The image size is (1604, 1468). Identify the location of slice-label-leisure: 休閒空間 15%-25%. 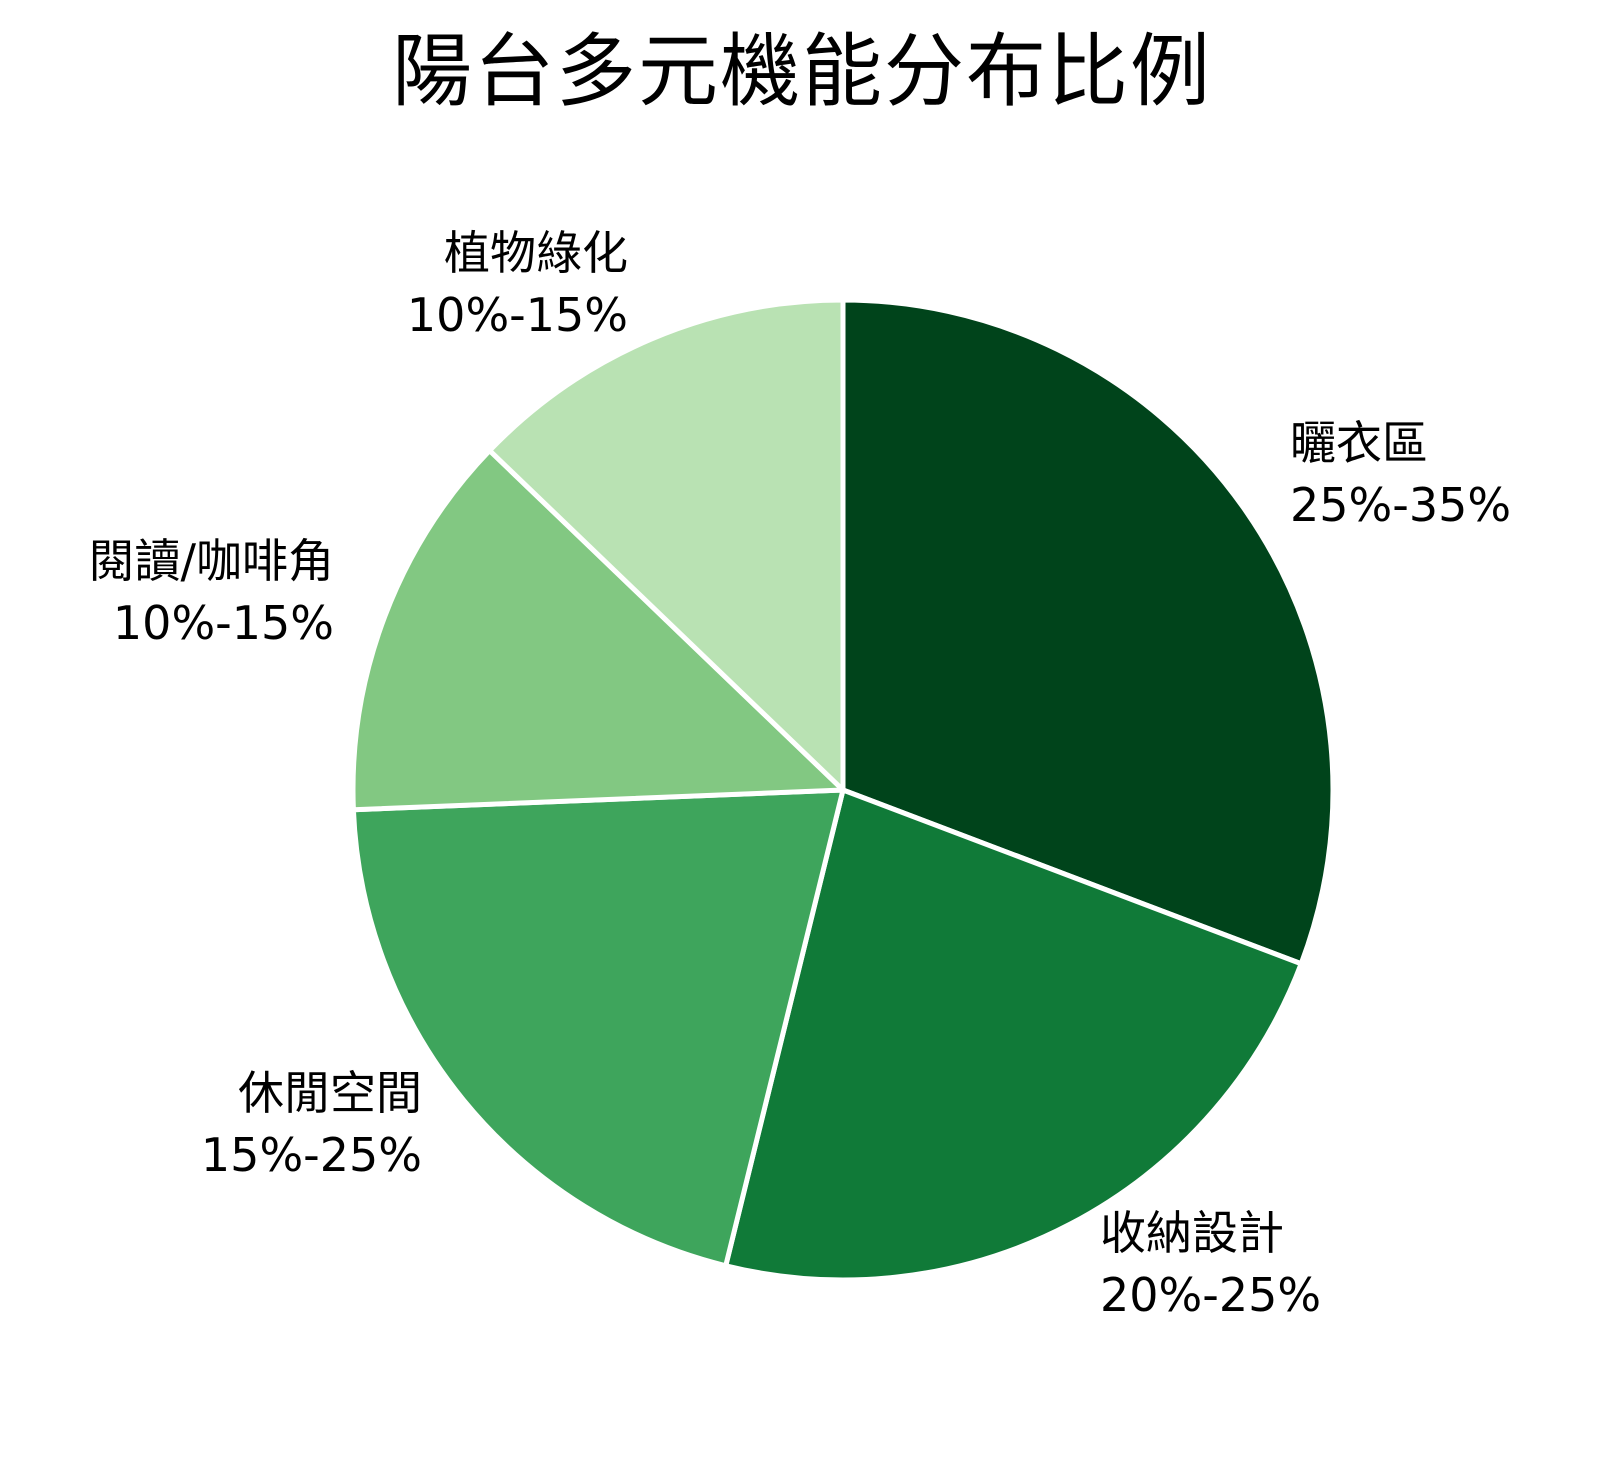
(311, 1124).